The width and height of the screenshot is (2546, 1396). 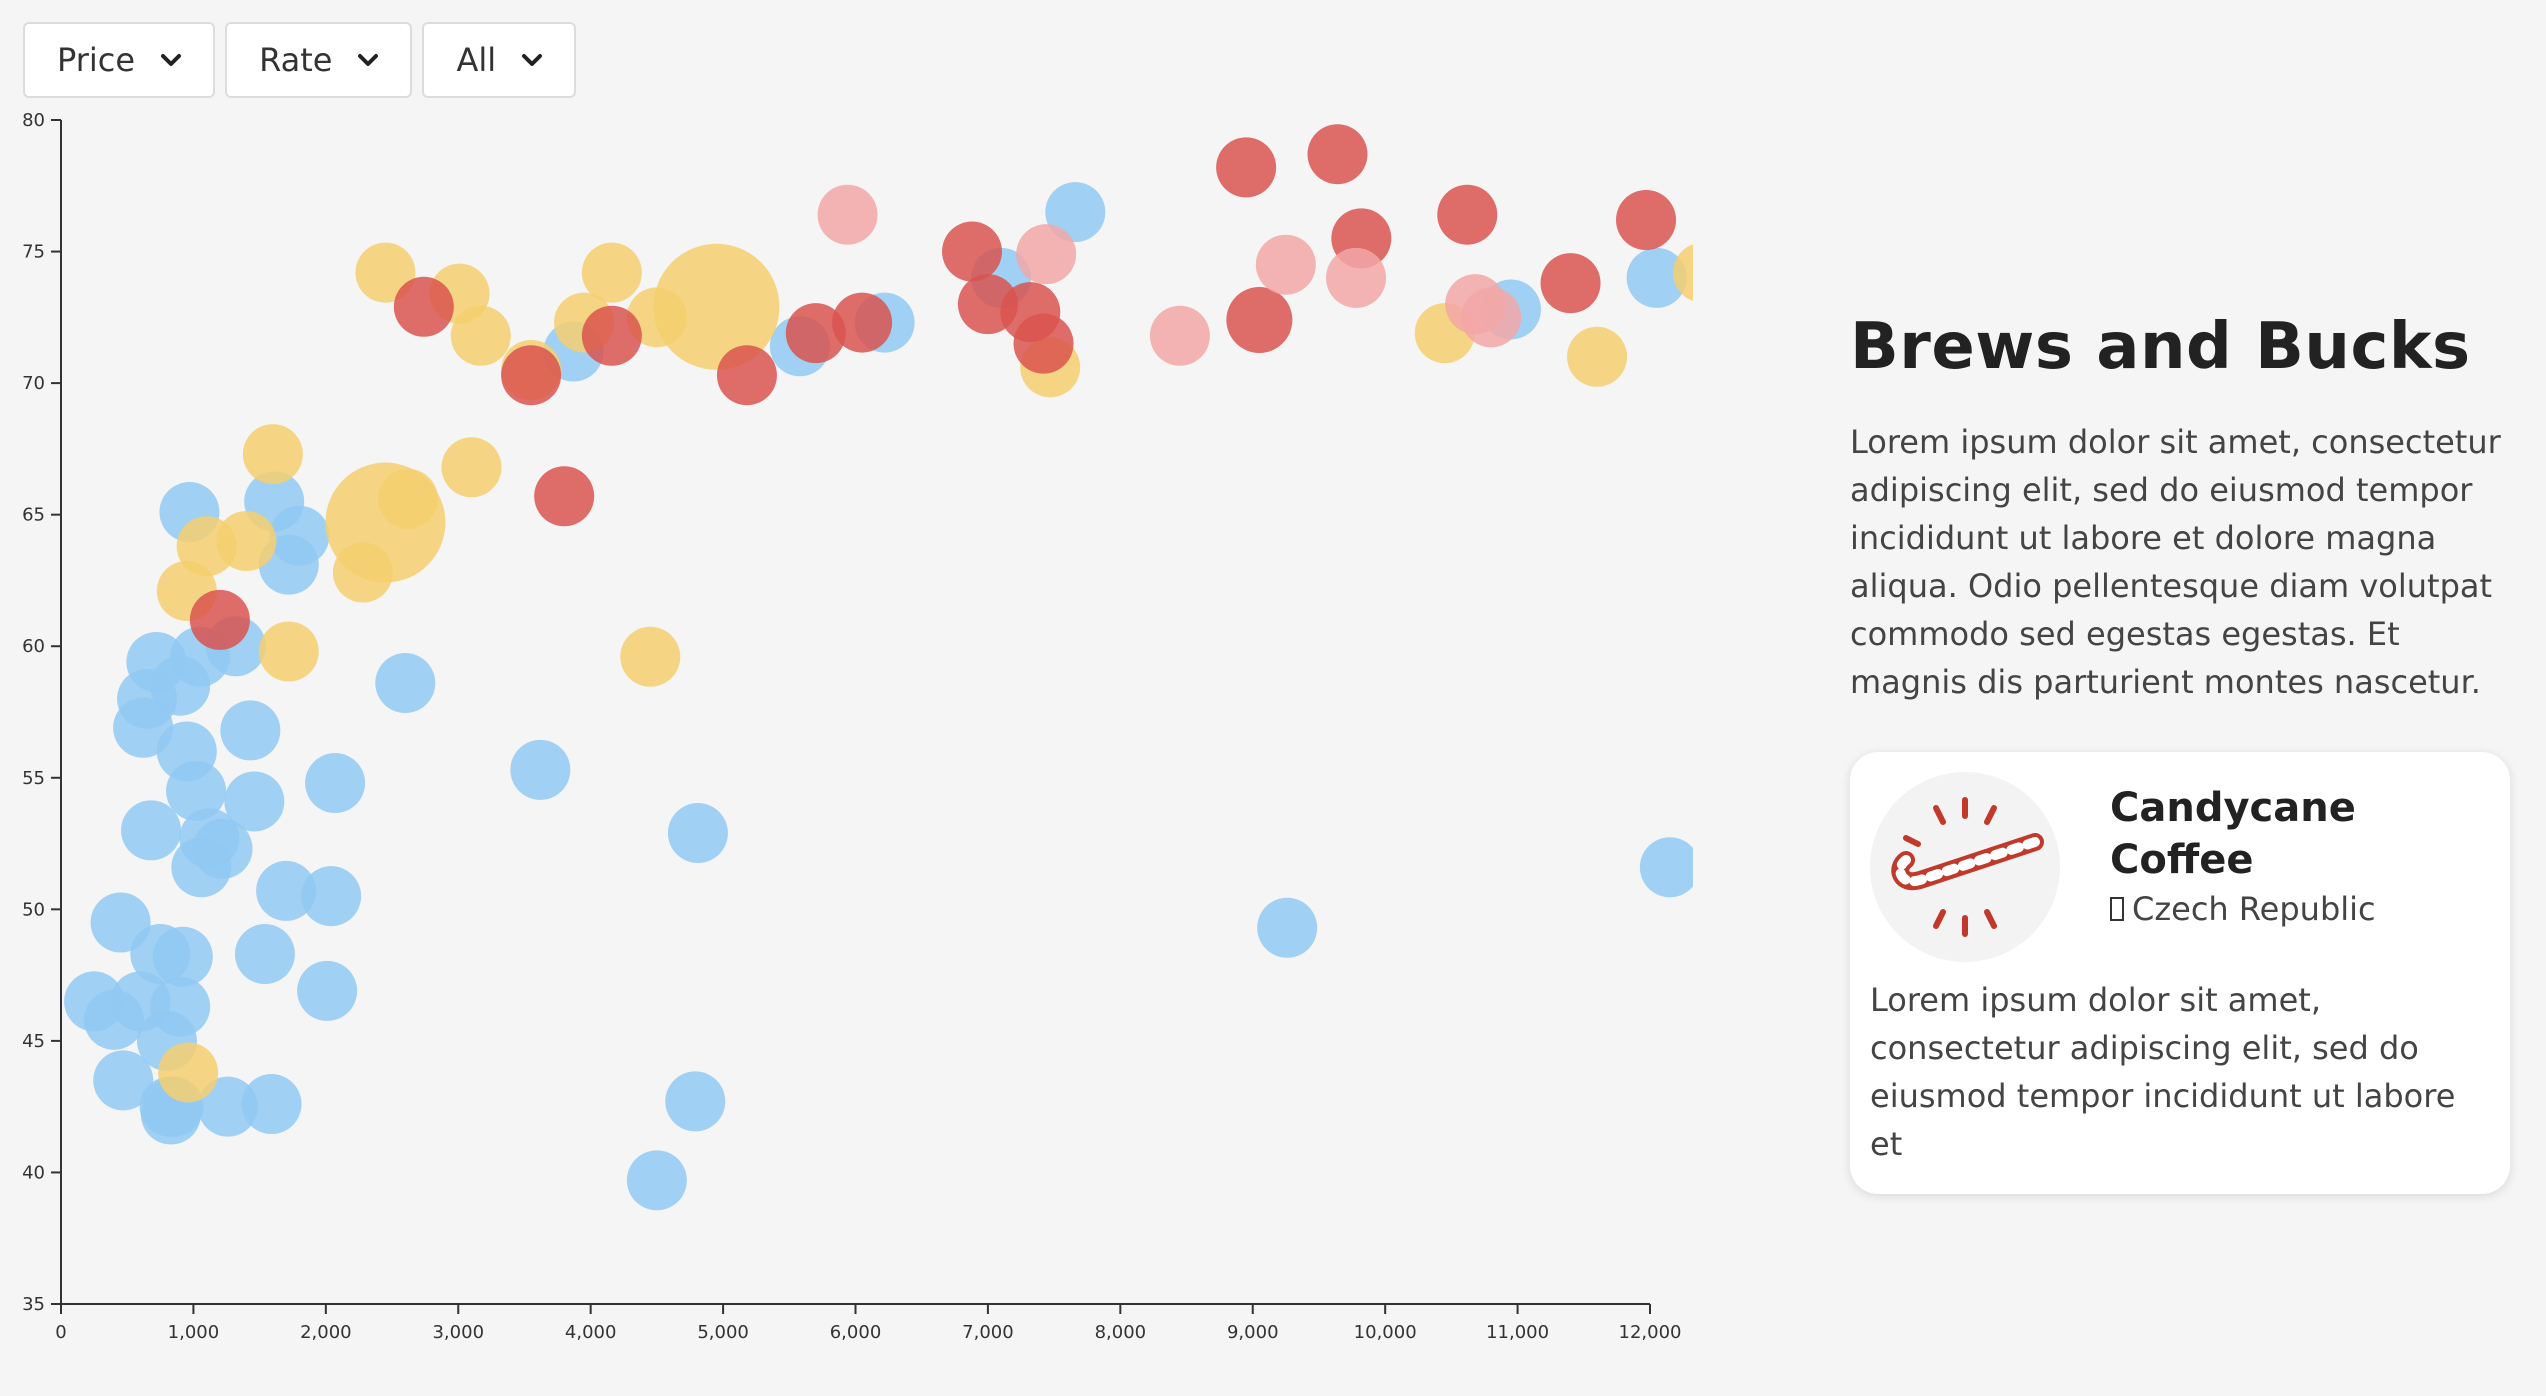 I want to click on y-tick-label: 65, so click(x=33, y=515).